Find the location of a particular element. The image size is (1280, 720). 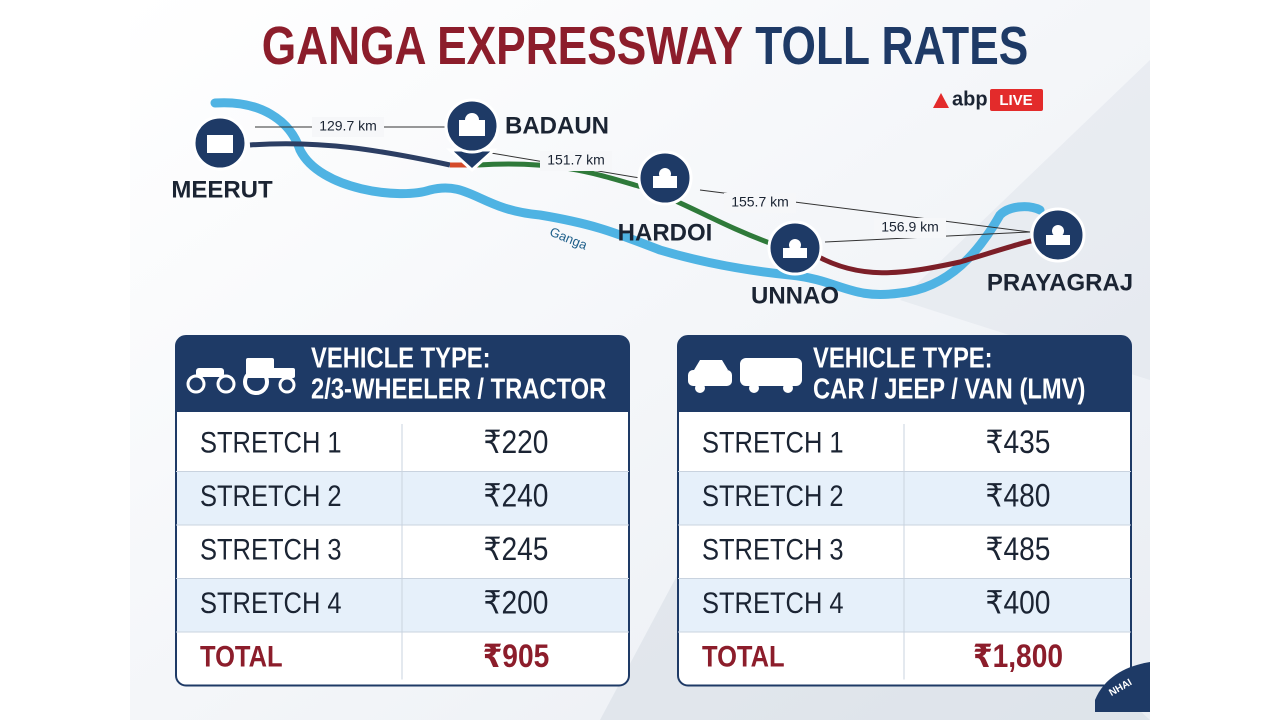

city-label: PRAYAGRAJ is located at coordinates (1060, 282).